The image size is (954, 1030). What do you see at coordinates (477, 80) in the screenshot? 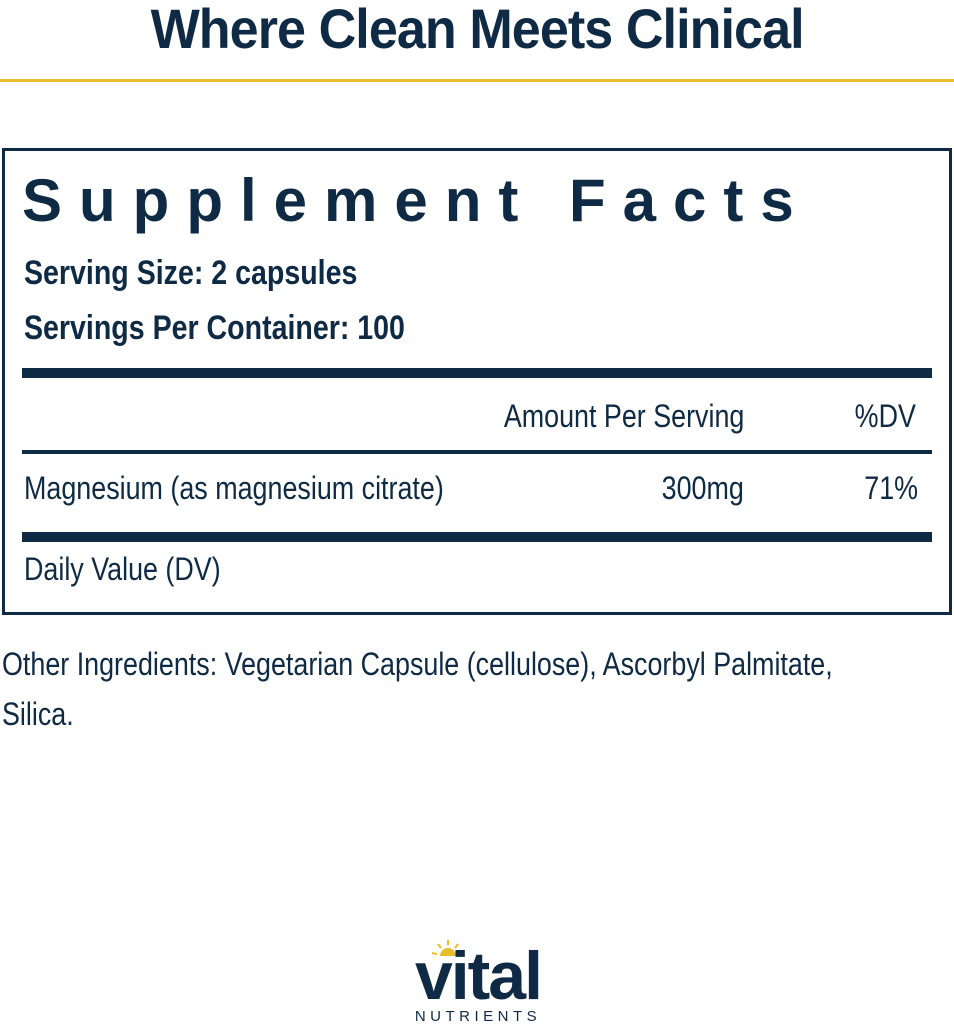
I see `gold-divider` at bounding box center [477, 80].